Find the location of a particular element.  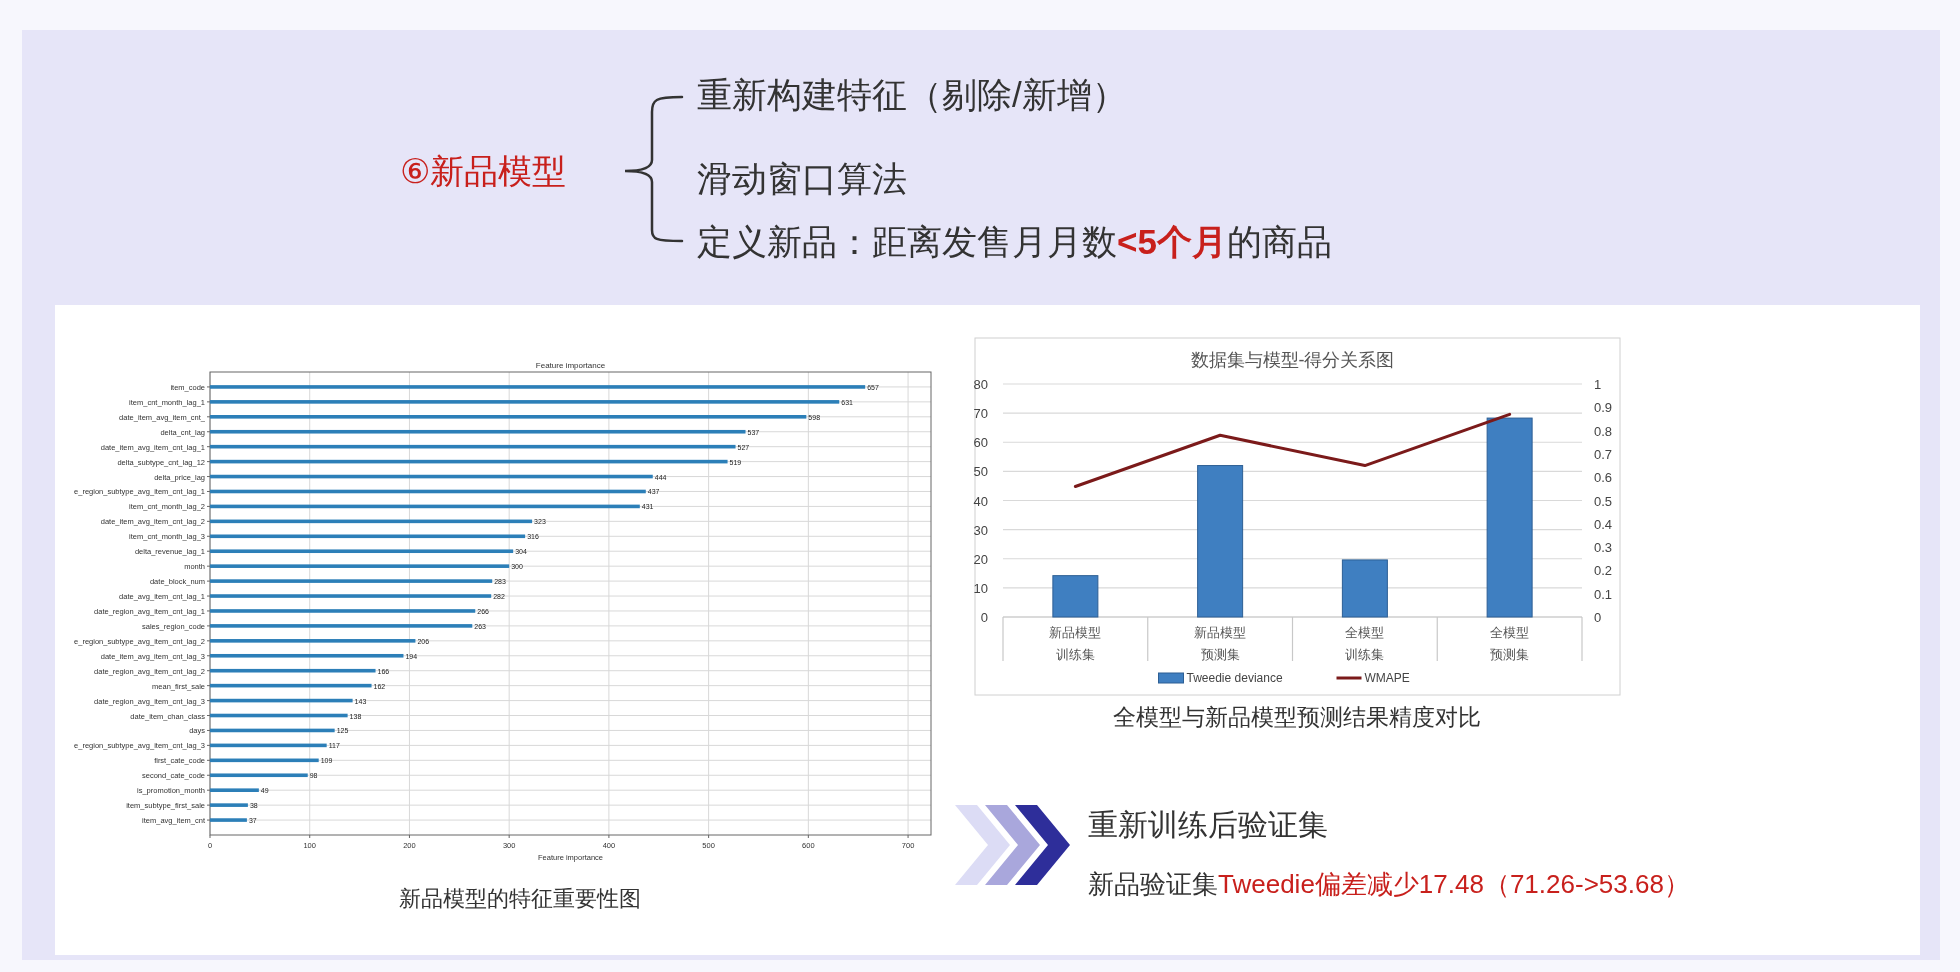

y2-tick-label: 0.2 is located at coordinates (1603, 570).